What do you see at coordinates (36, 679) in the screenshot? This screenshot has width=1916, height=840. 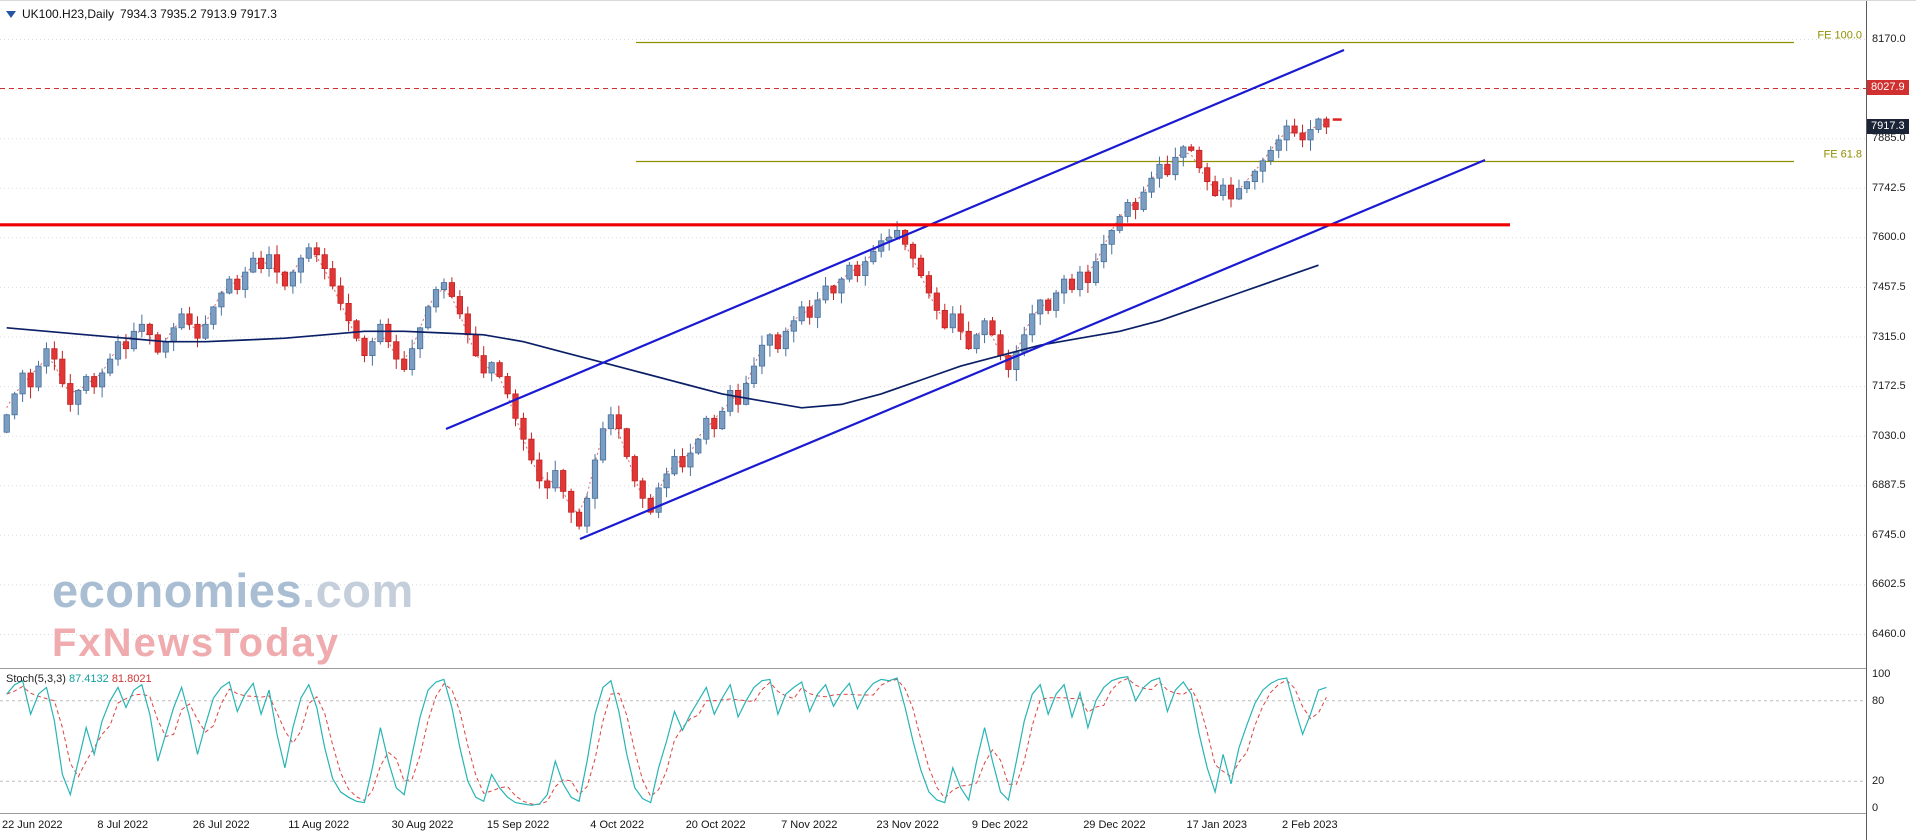 I see `stoch-name: Stoch(5,3,3)` at bounding box center [36, 679].